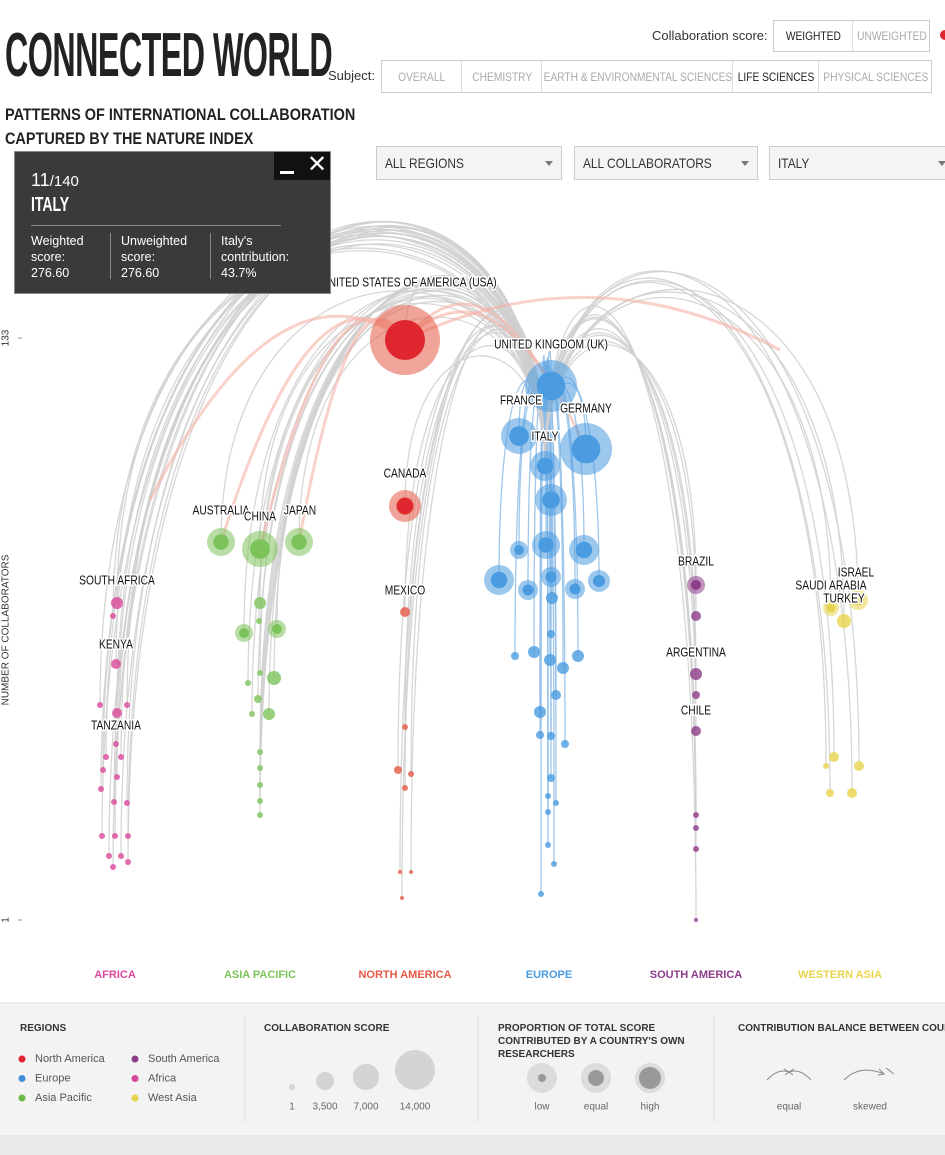 The width and height of the screenshot is (945, 1155). I want to click on subject-tab: EARTH & ENVIRONMENTAL SCIENCES, so click(637, 76).